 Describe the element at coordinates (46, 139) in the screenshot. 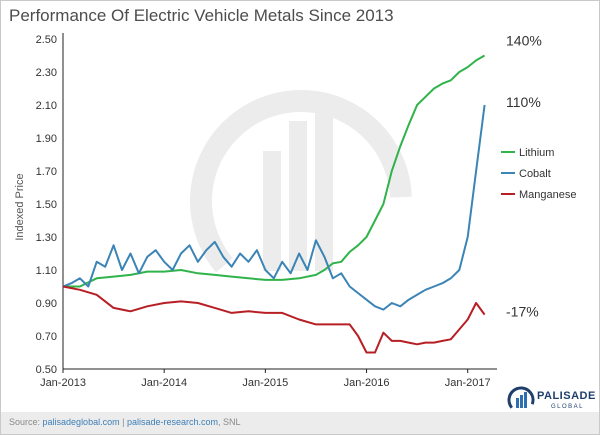

I see `y-tick-label: 1.90` at that location.